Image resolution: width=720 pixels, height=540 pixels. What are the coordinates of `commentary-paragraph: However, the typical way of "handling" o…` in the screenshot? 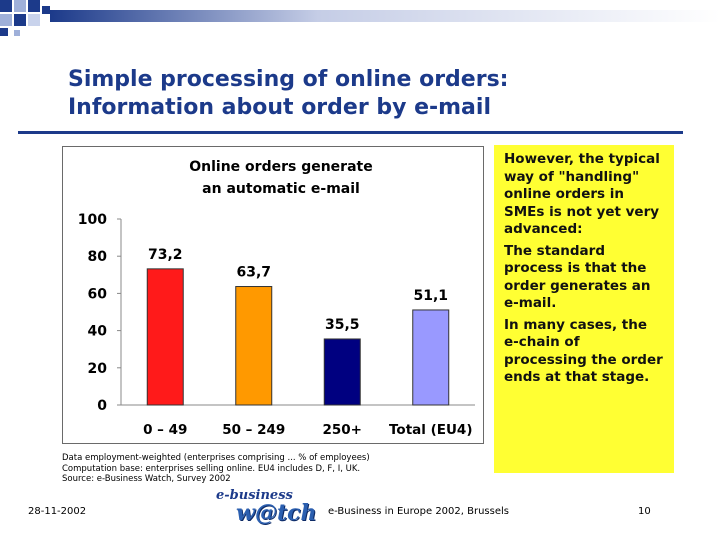 It's located at (582, 194).